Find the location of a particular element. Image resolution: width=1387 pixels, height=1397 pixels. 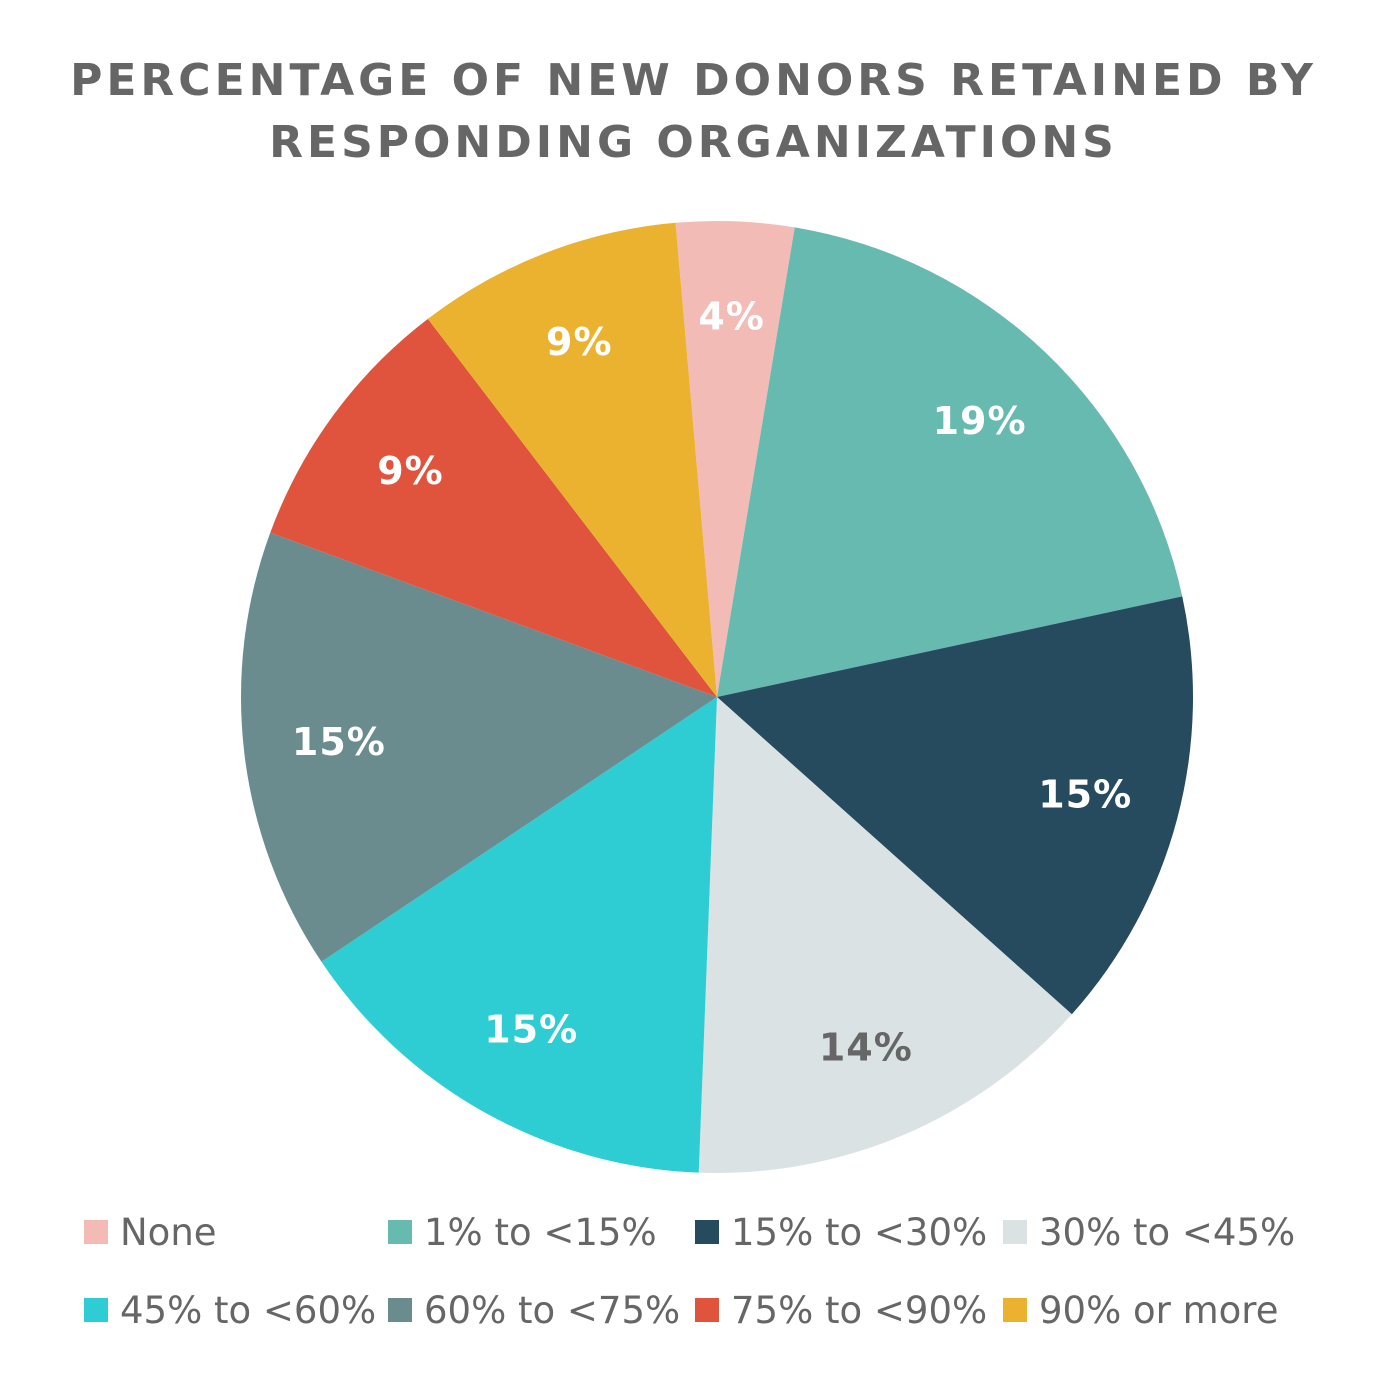

pie-slice-label-7: 9% is located at coordinates (410, 471).